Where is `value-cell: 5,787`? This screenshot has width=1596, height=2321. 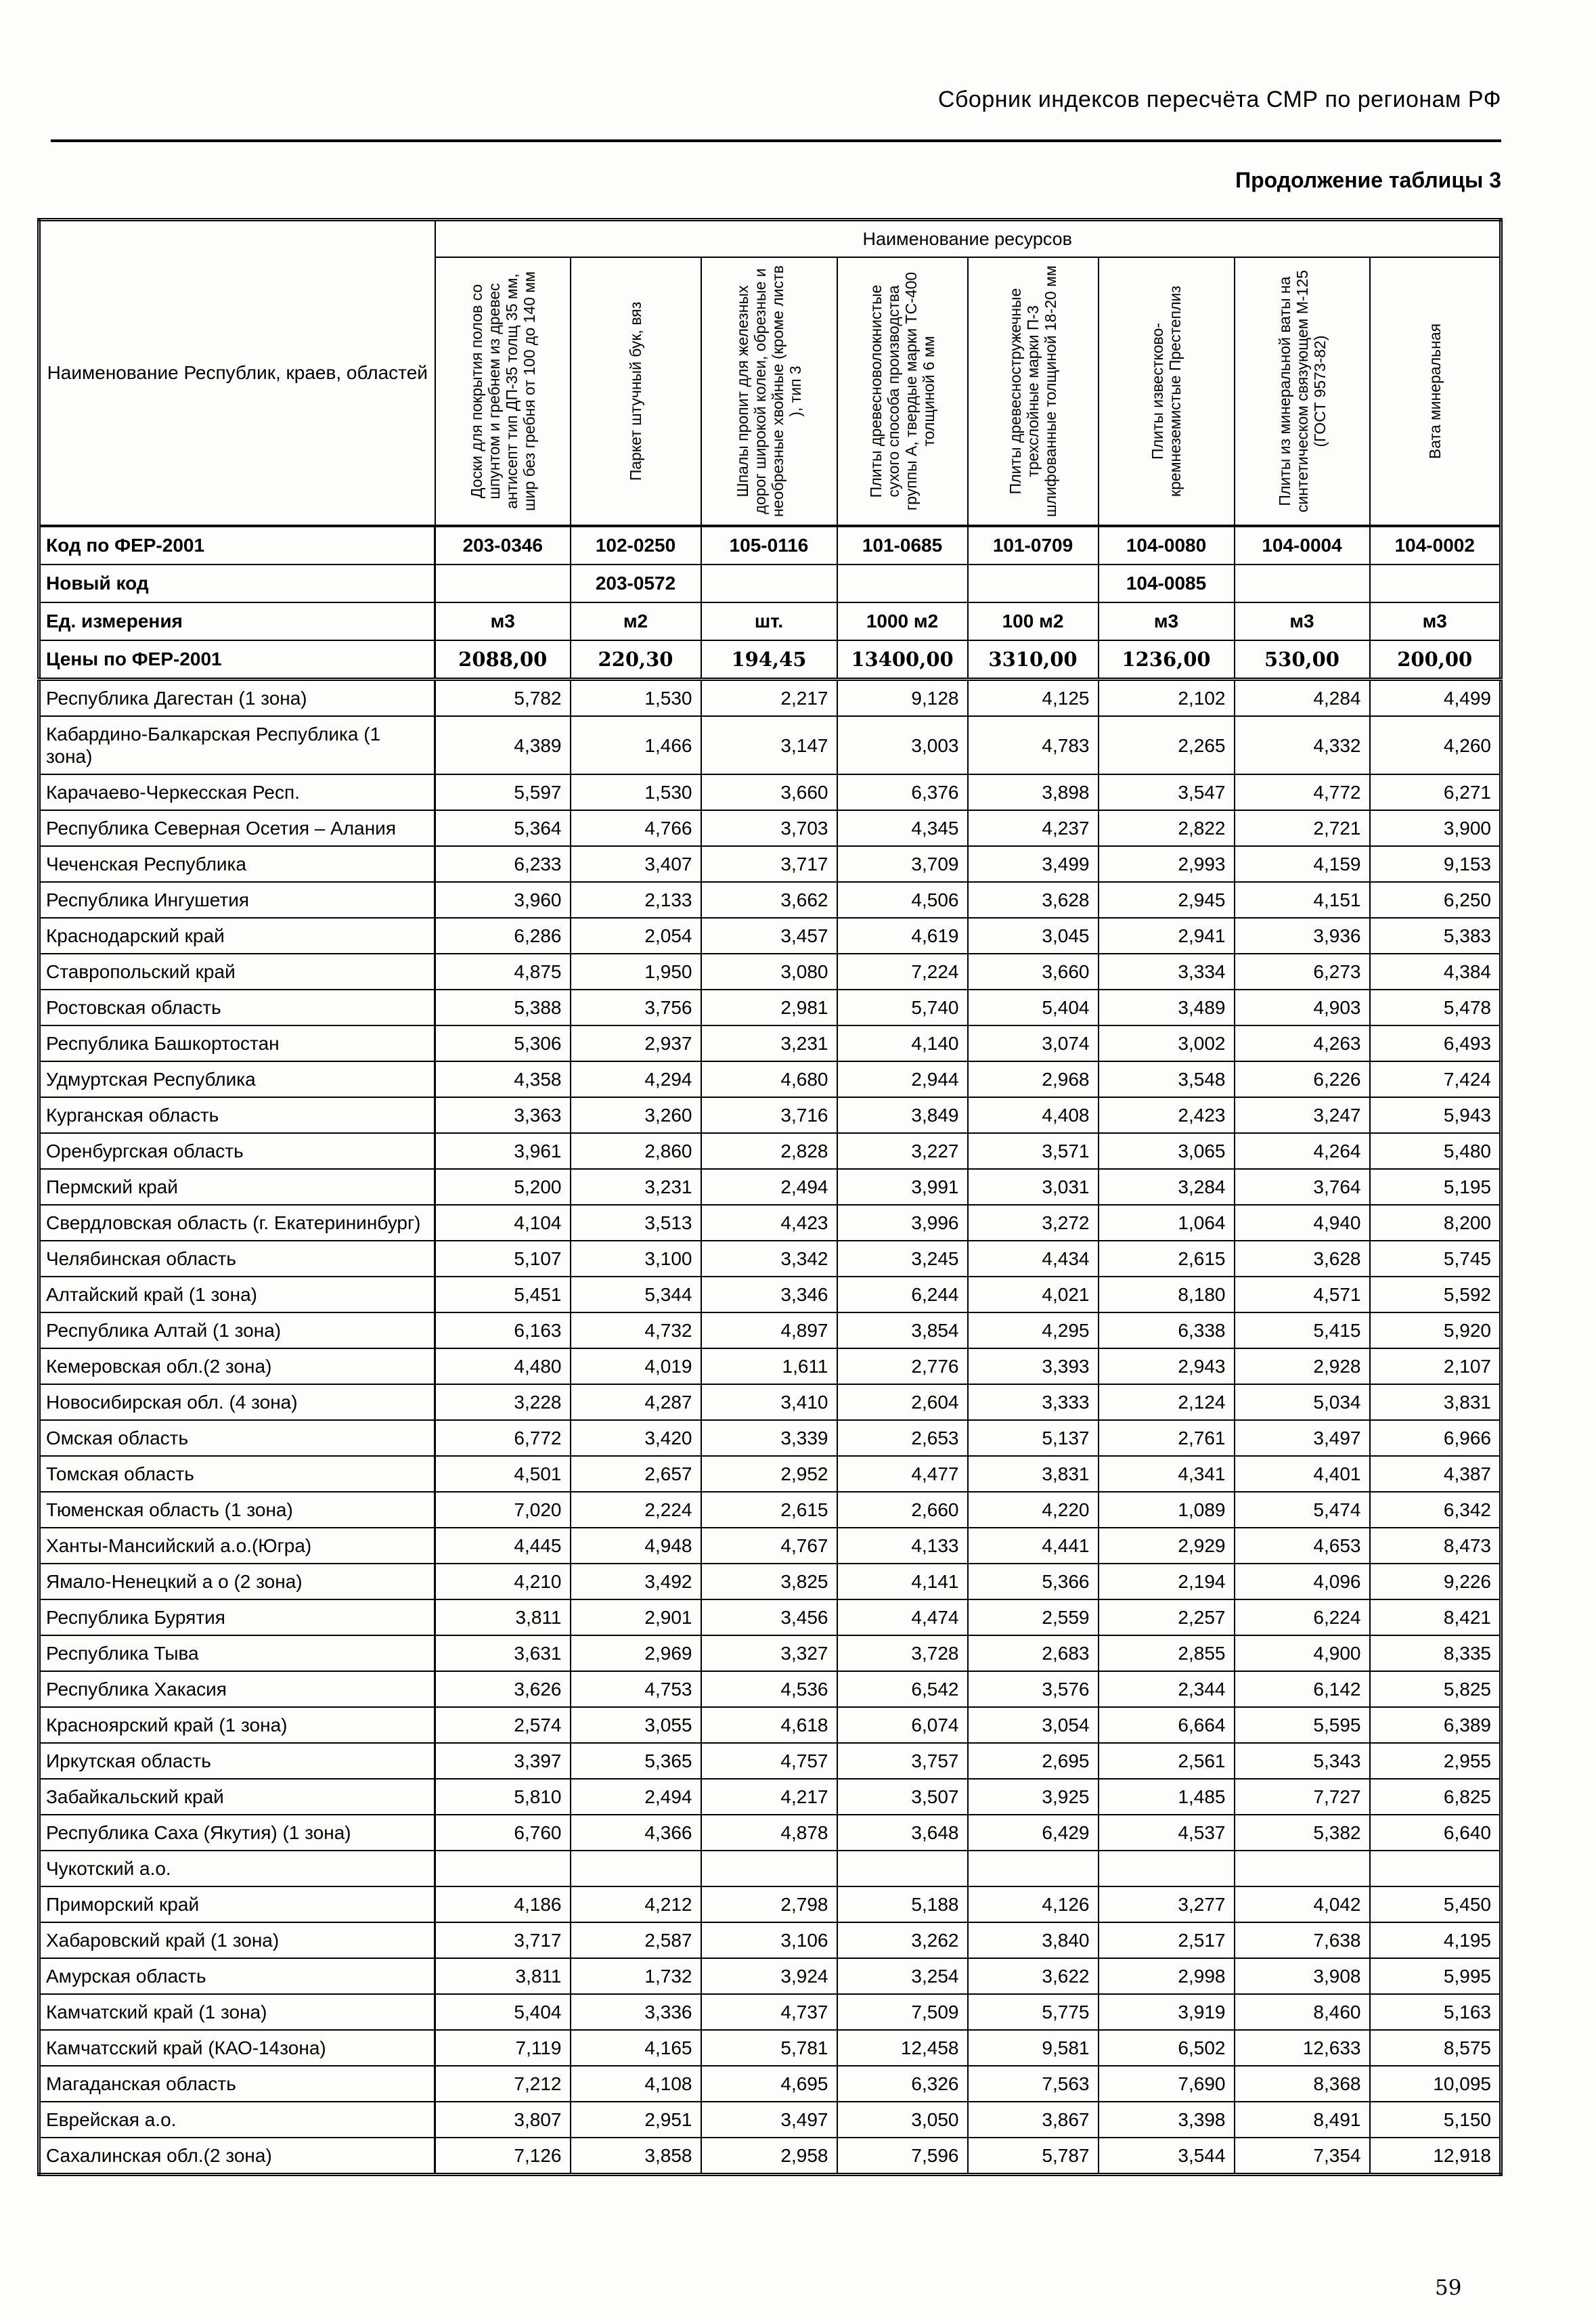 value-cell: 5,787 is located at coordinates (1033, 2156).